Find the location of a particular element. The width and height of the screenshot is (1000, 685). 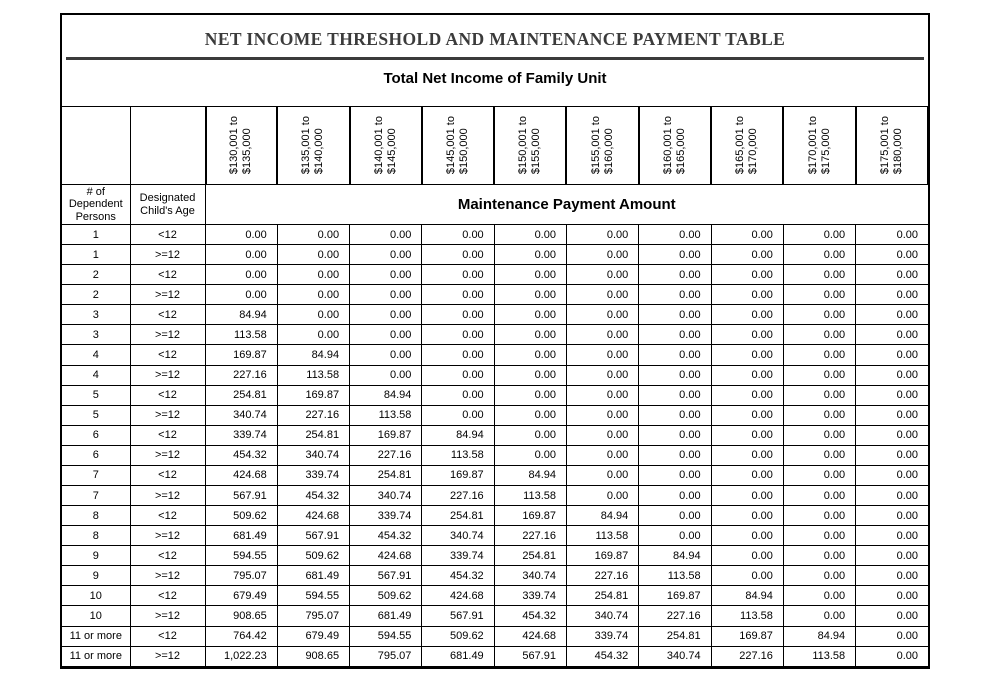

payment-amount-cell: 795.07 is located at coordinates (386, 655).